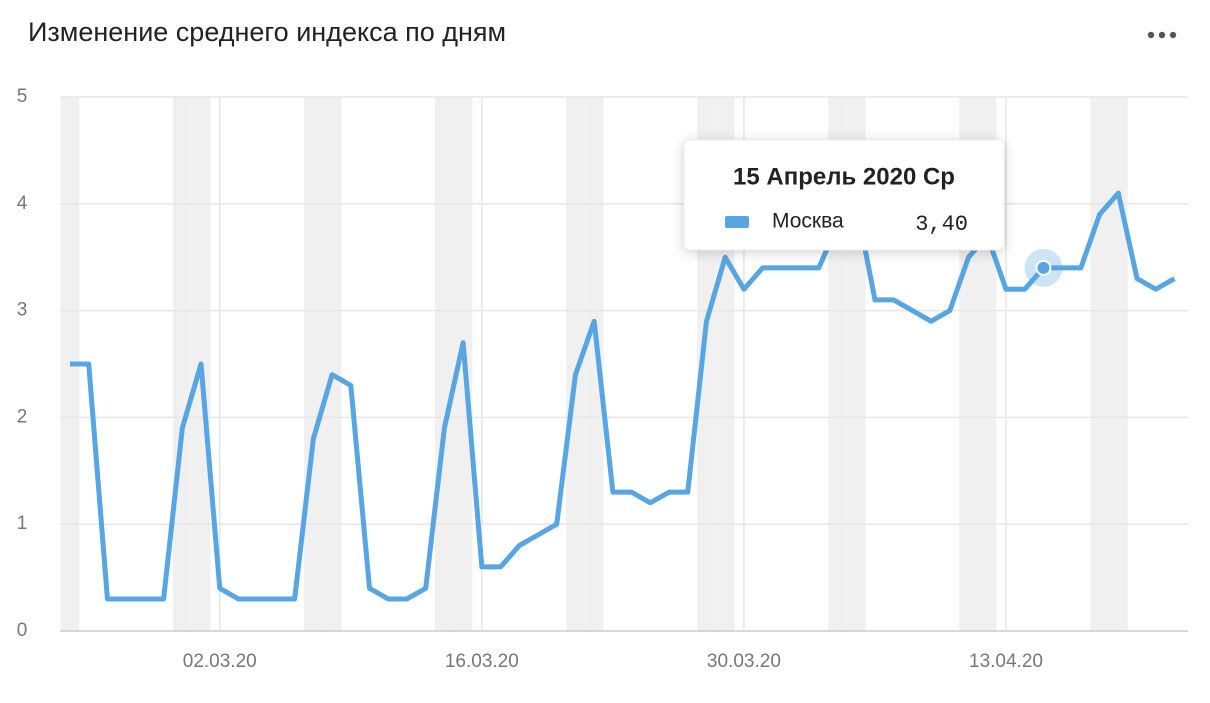 This screenshot has height=703, width=1210. I want to click on x-tick-label: 30.03.20, so click(744, 661).